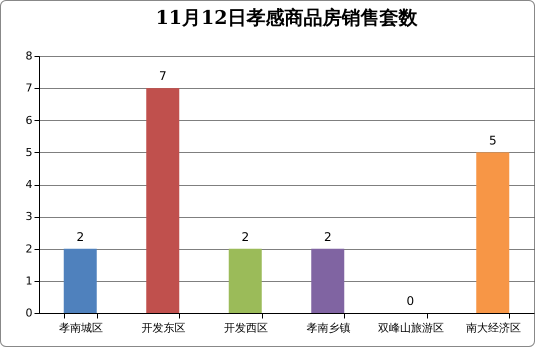 The width and height of the screenshot is (539, 351). What do you see at coordinates (162, 76) in the screenshot?
I see `data-label: 7` at bounding box center [162, 76].